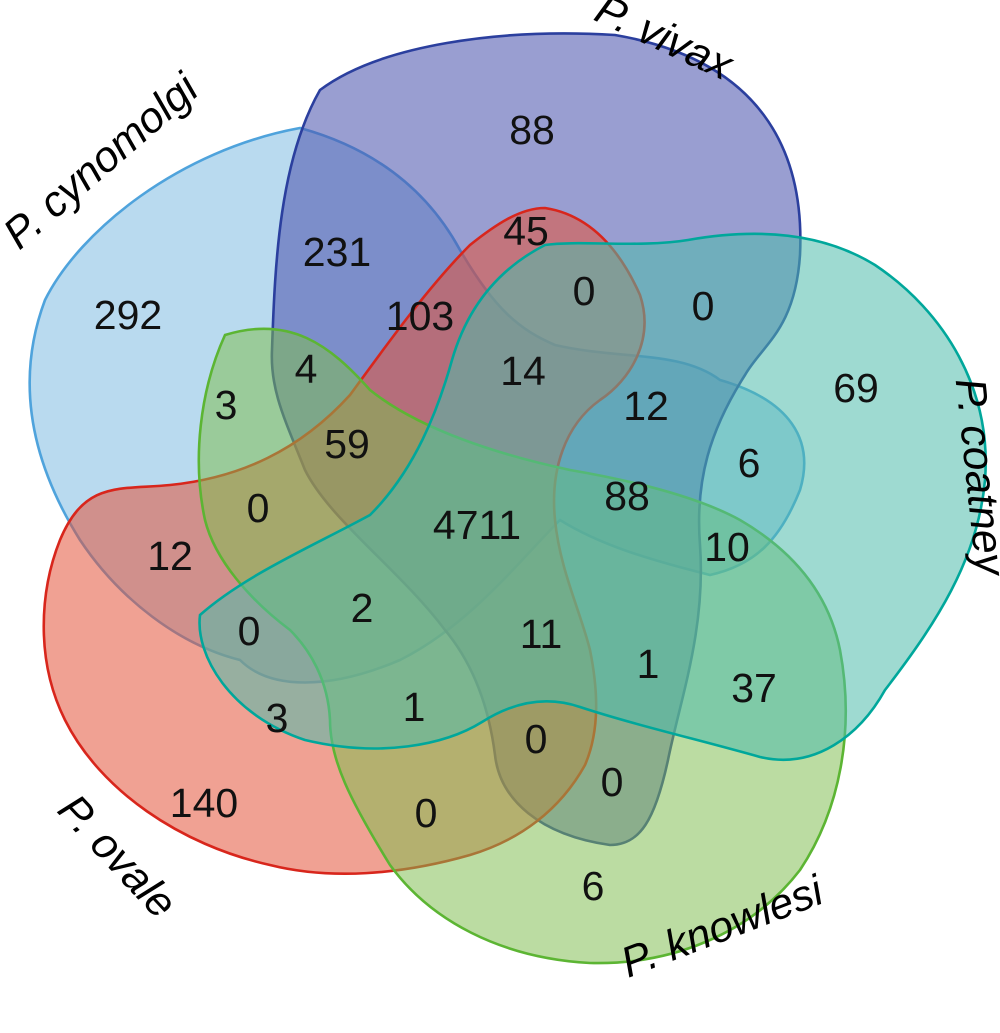  Describe the element at coordinates (612, 782) in the screenshot. I see `region-count-vivax-knowlesi: 0` at that location.